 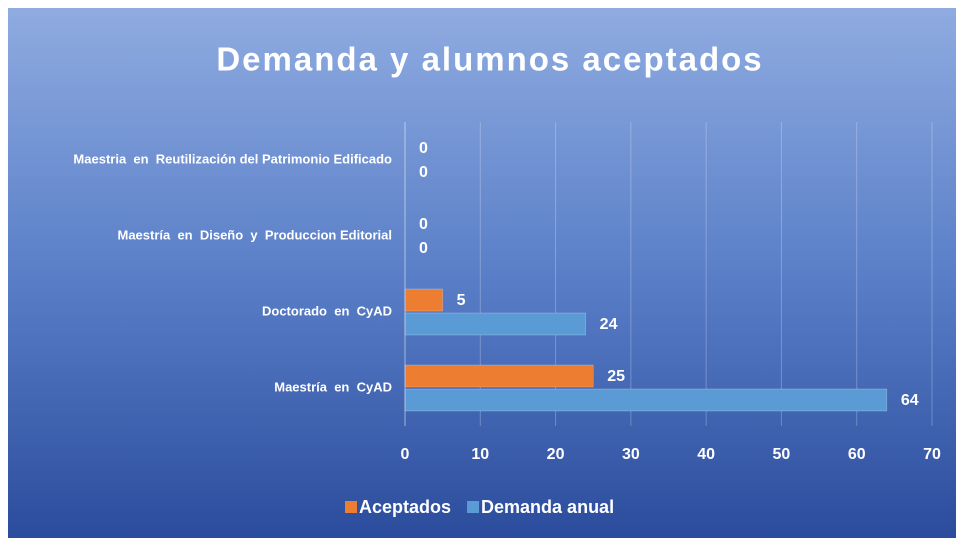 What do you see at coordinates (616, 376) in the screenshot?
I see `data-label: 25` at bounding box center [616, 376].